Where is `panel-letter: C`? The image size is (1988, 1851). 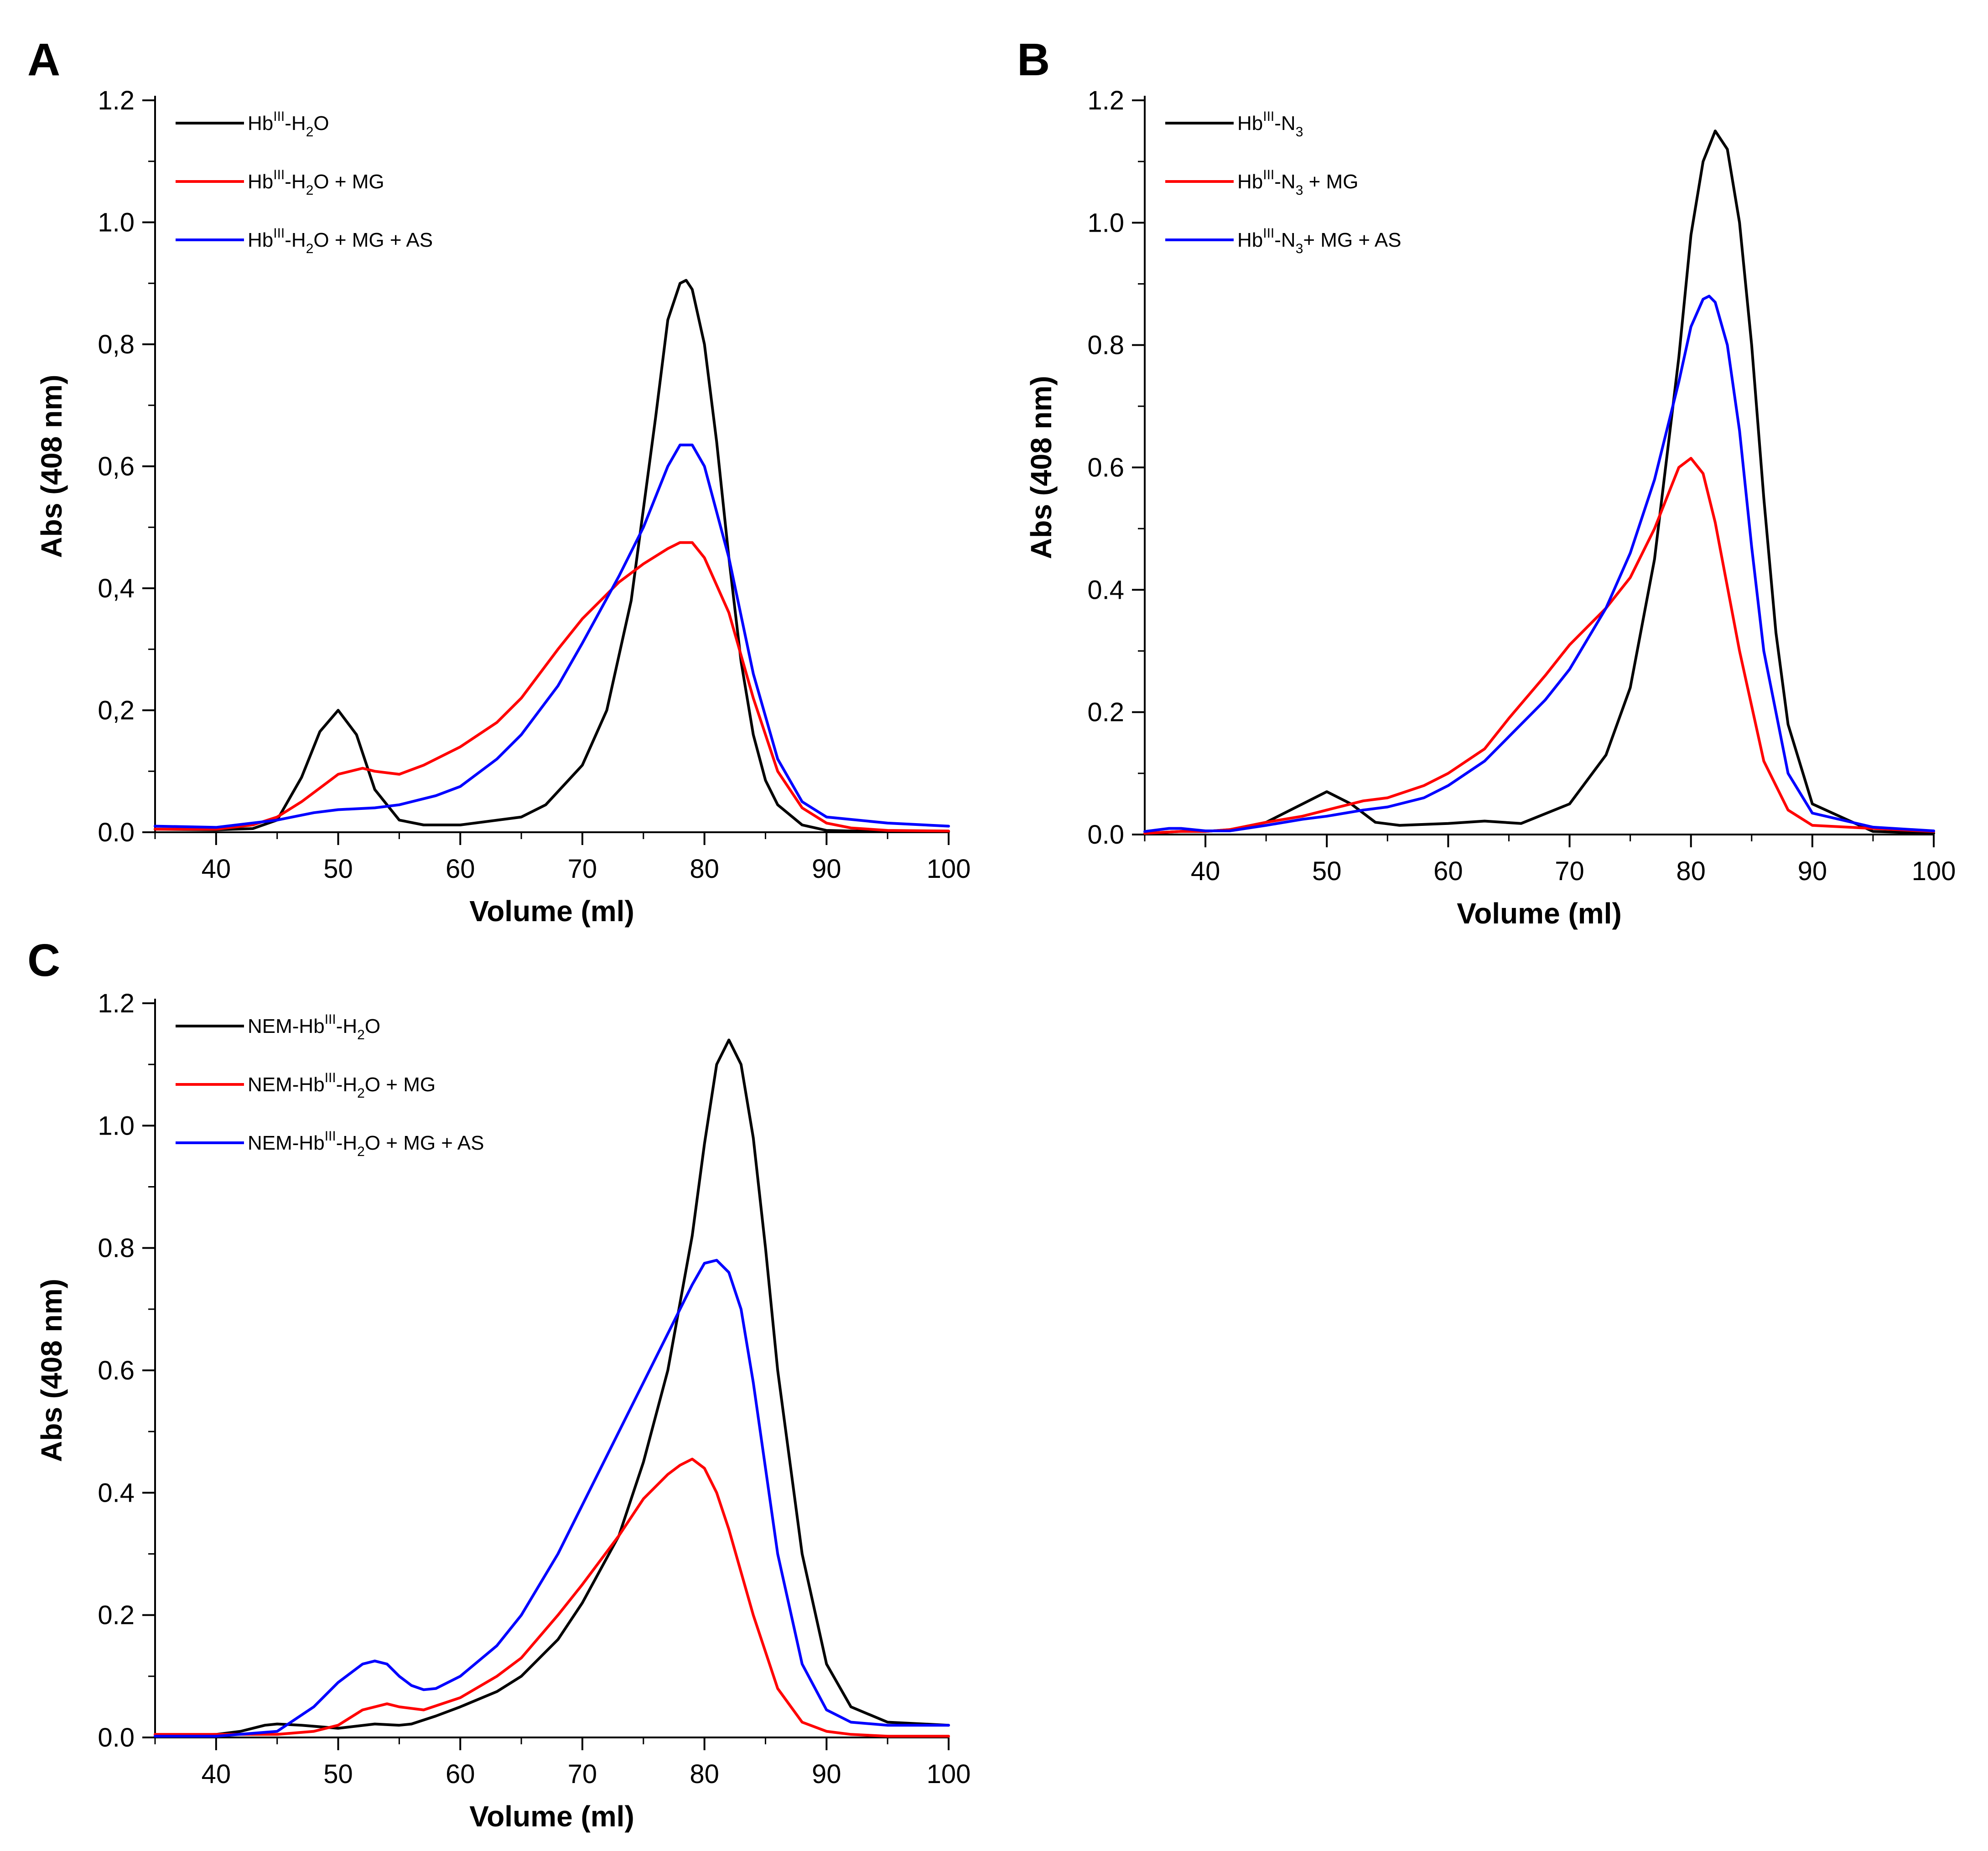
panel-letter: C is located at coordinates (43, 960).